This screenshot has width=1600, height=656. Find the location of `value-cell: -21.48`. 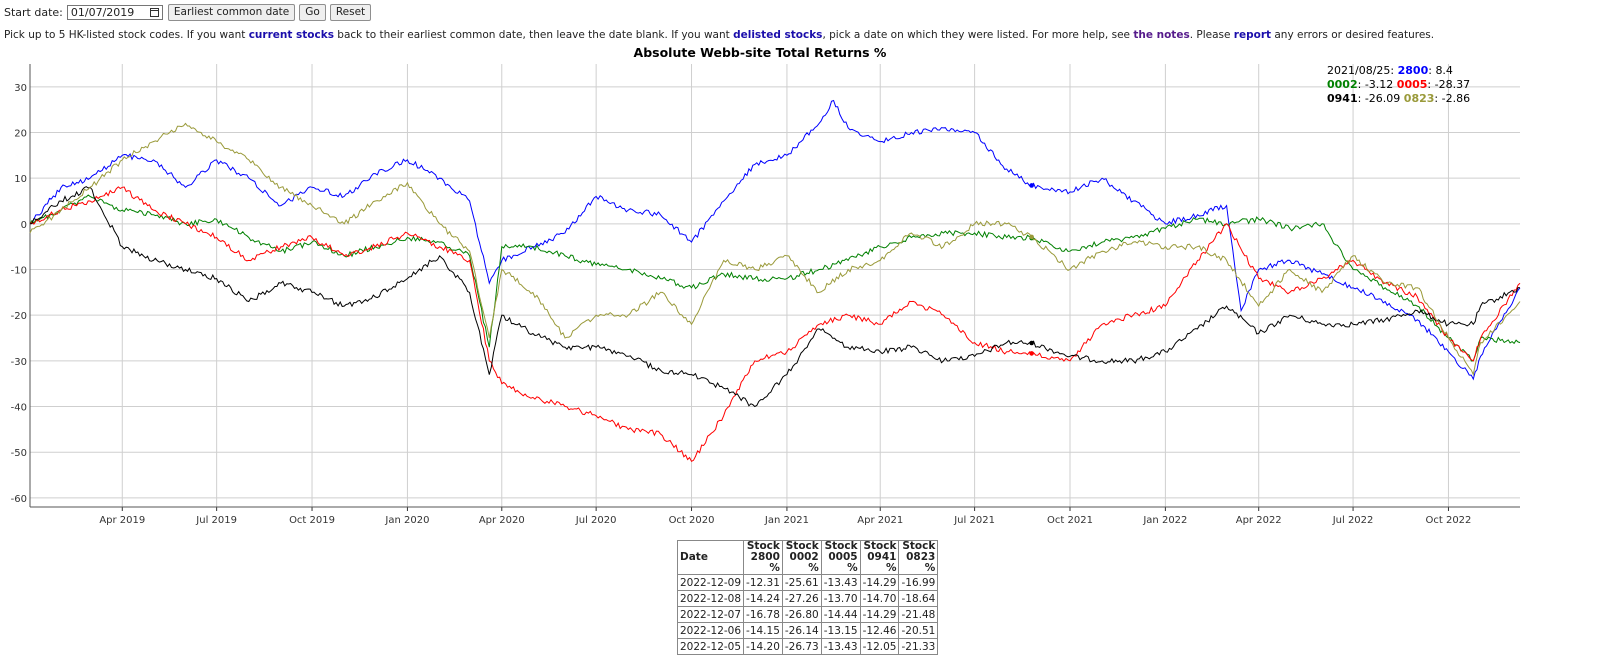

value-cell: -21.48 is located at coordinates (918, 614).